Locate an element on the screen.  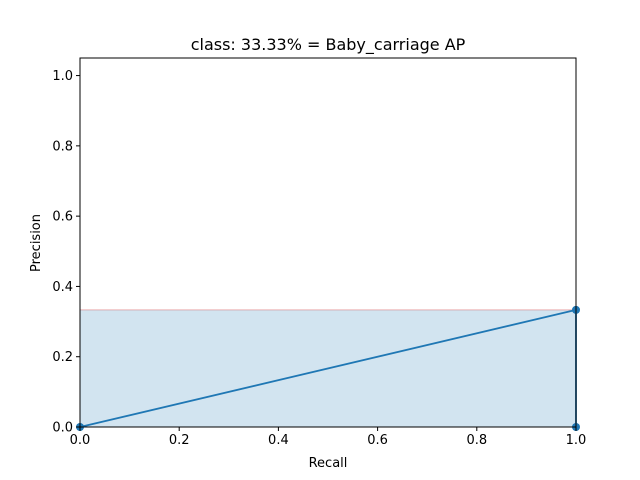
x-tick-label-3: 0.6 is located at coordinates (377, 440).